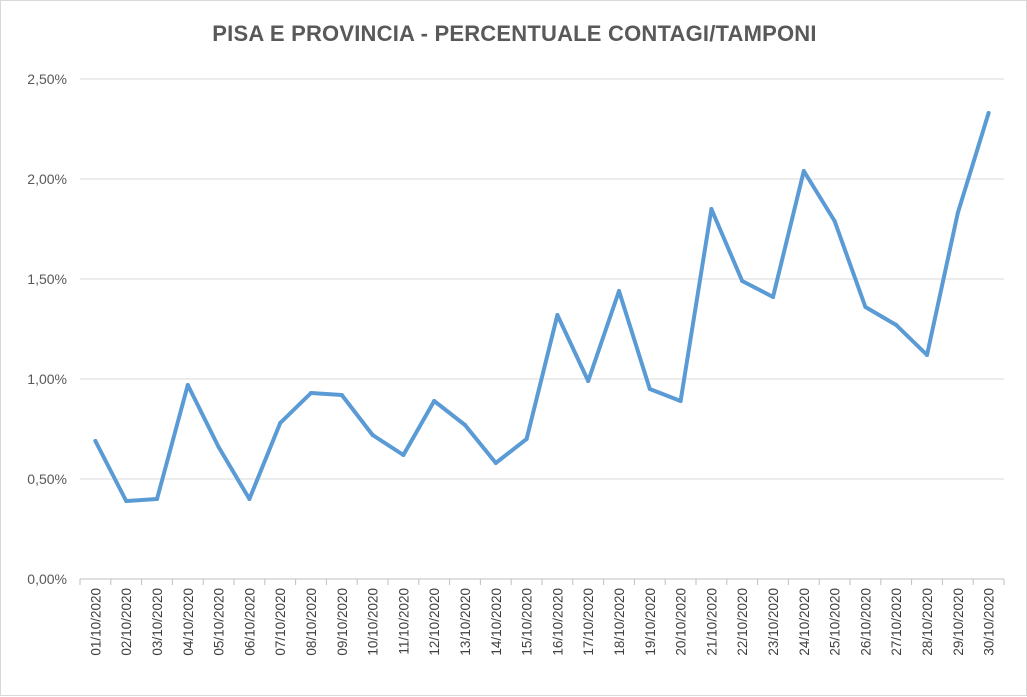  What do you see at coordinates (188, 622) in the screenshot?
I see `x-tick-label: 04/10/2020` at bounding box center [188, 622].